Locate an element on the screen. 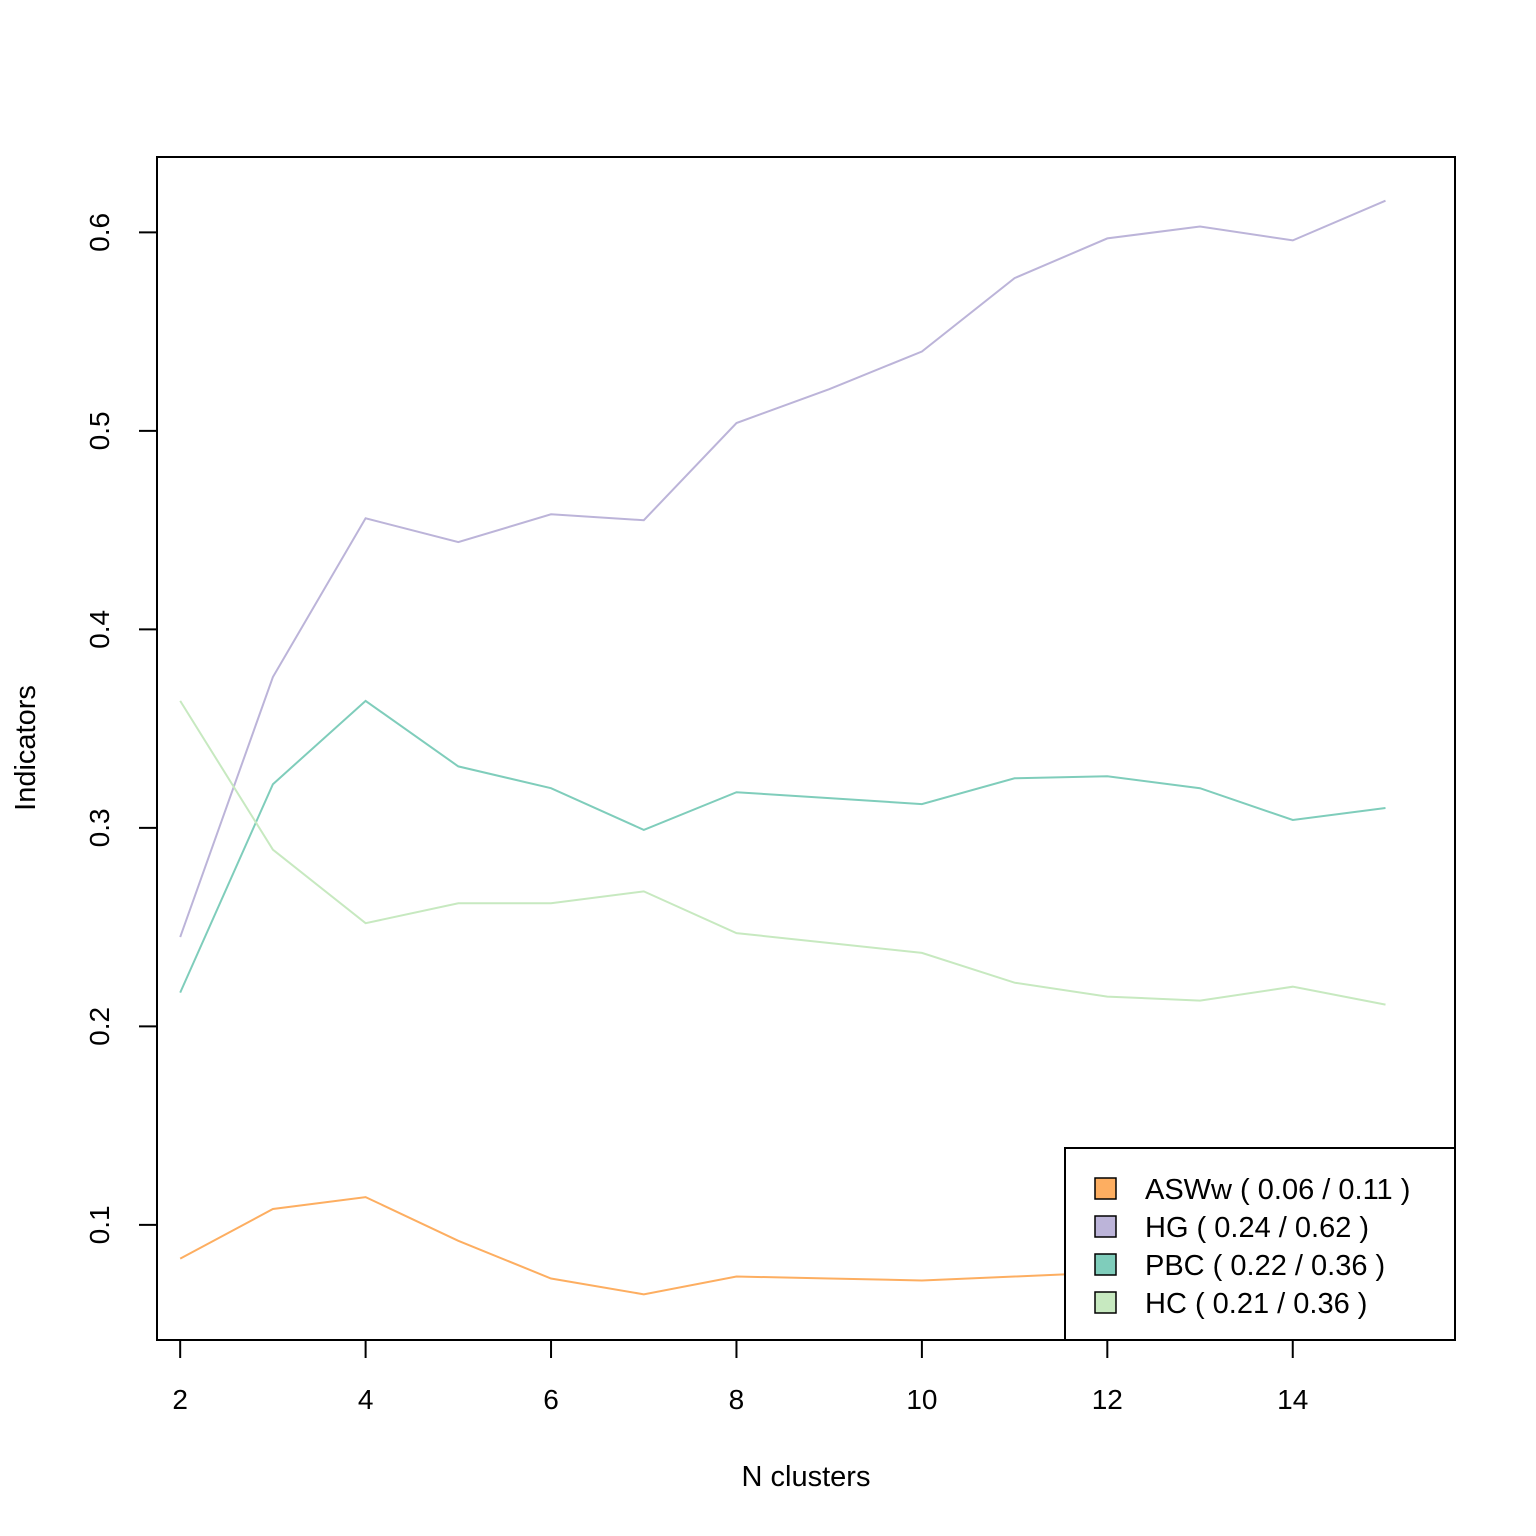 The height and width of the screenshot is (1536, 1536). x-tick-label: 2 is located at coordinates (180, 1399).